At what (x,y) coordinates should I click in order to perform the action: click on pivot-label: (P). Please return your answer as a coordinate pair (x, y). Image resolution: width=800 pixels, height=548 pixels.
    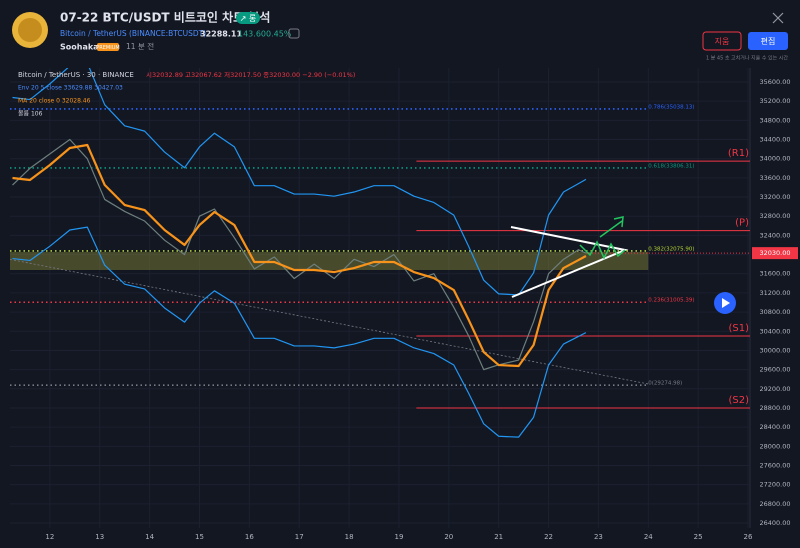
    Looking at the image, I should click on (742, 223).